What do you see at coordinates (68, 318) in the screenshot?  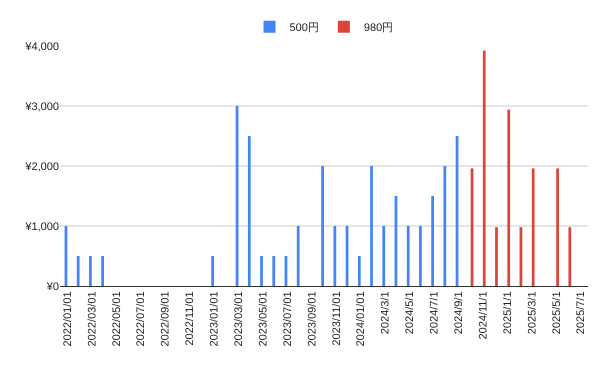 I see `x-tick-label: 2022/01/01` at bounding box center [68, 318].